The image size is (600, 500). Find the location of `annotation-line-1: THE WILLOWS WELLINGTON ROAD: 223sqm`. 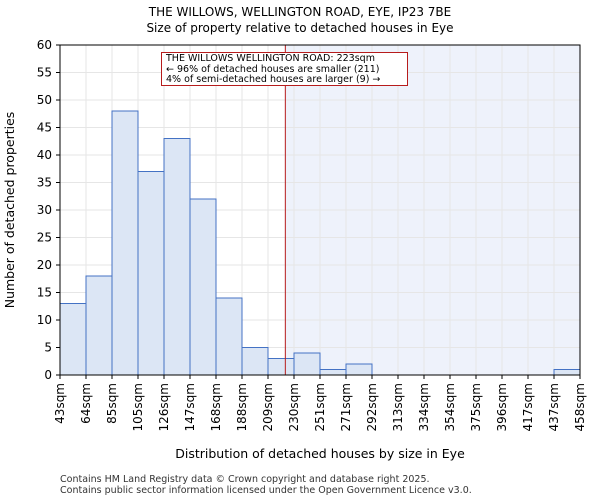

annotation-line-1: THE WILLOWS WELLINGTON ROAD: 223sqm is located at coordinates (270, 58).